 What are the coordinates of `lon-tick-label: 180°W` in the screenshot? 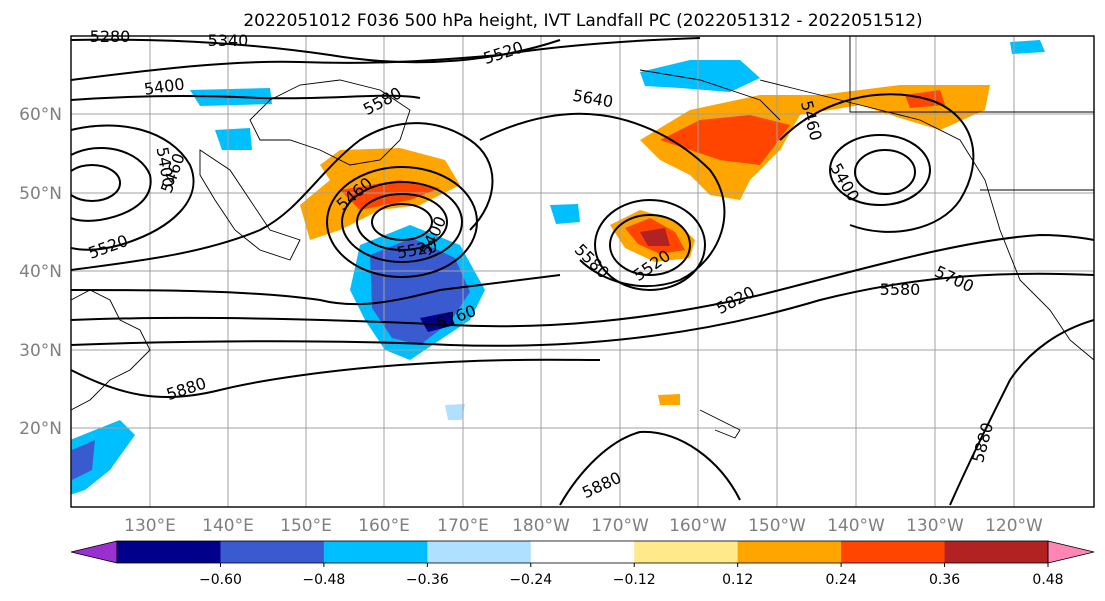 It's located at (541, 526).